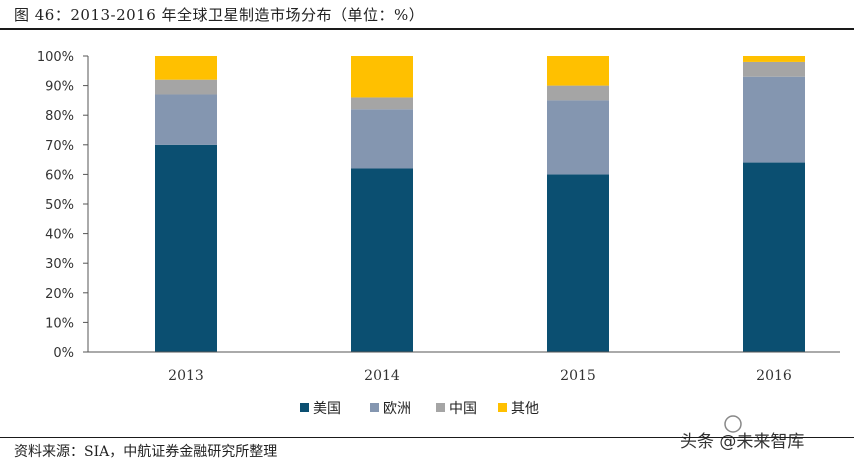 Image resolution: width=854 pixels, height=465 pixels. Describe the element at coordinates (59, 235) in the screenshot. I see `y-tick-label: 40%` at that location.